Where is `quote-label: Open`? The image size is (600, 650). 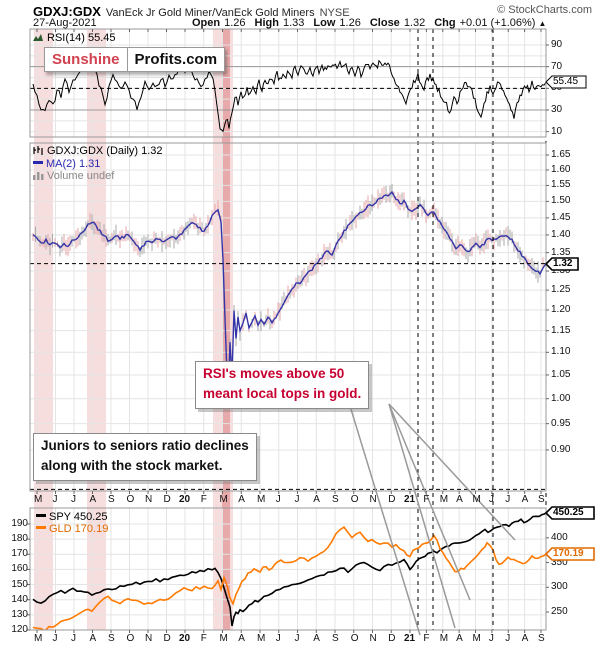 quote-label: Open is located at coordinates (206, 23).